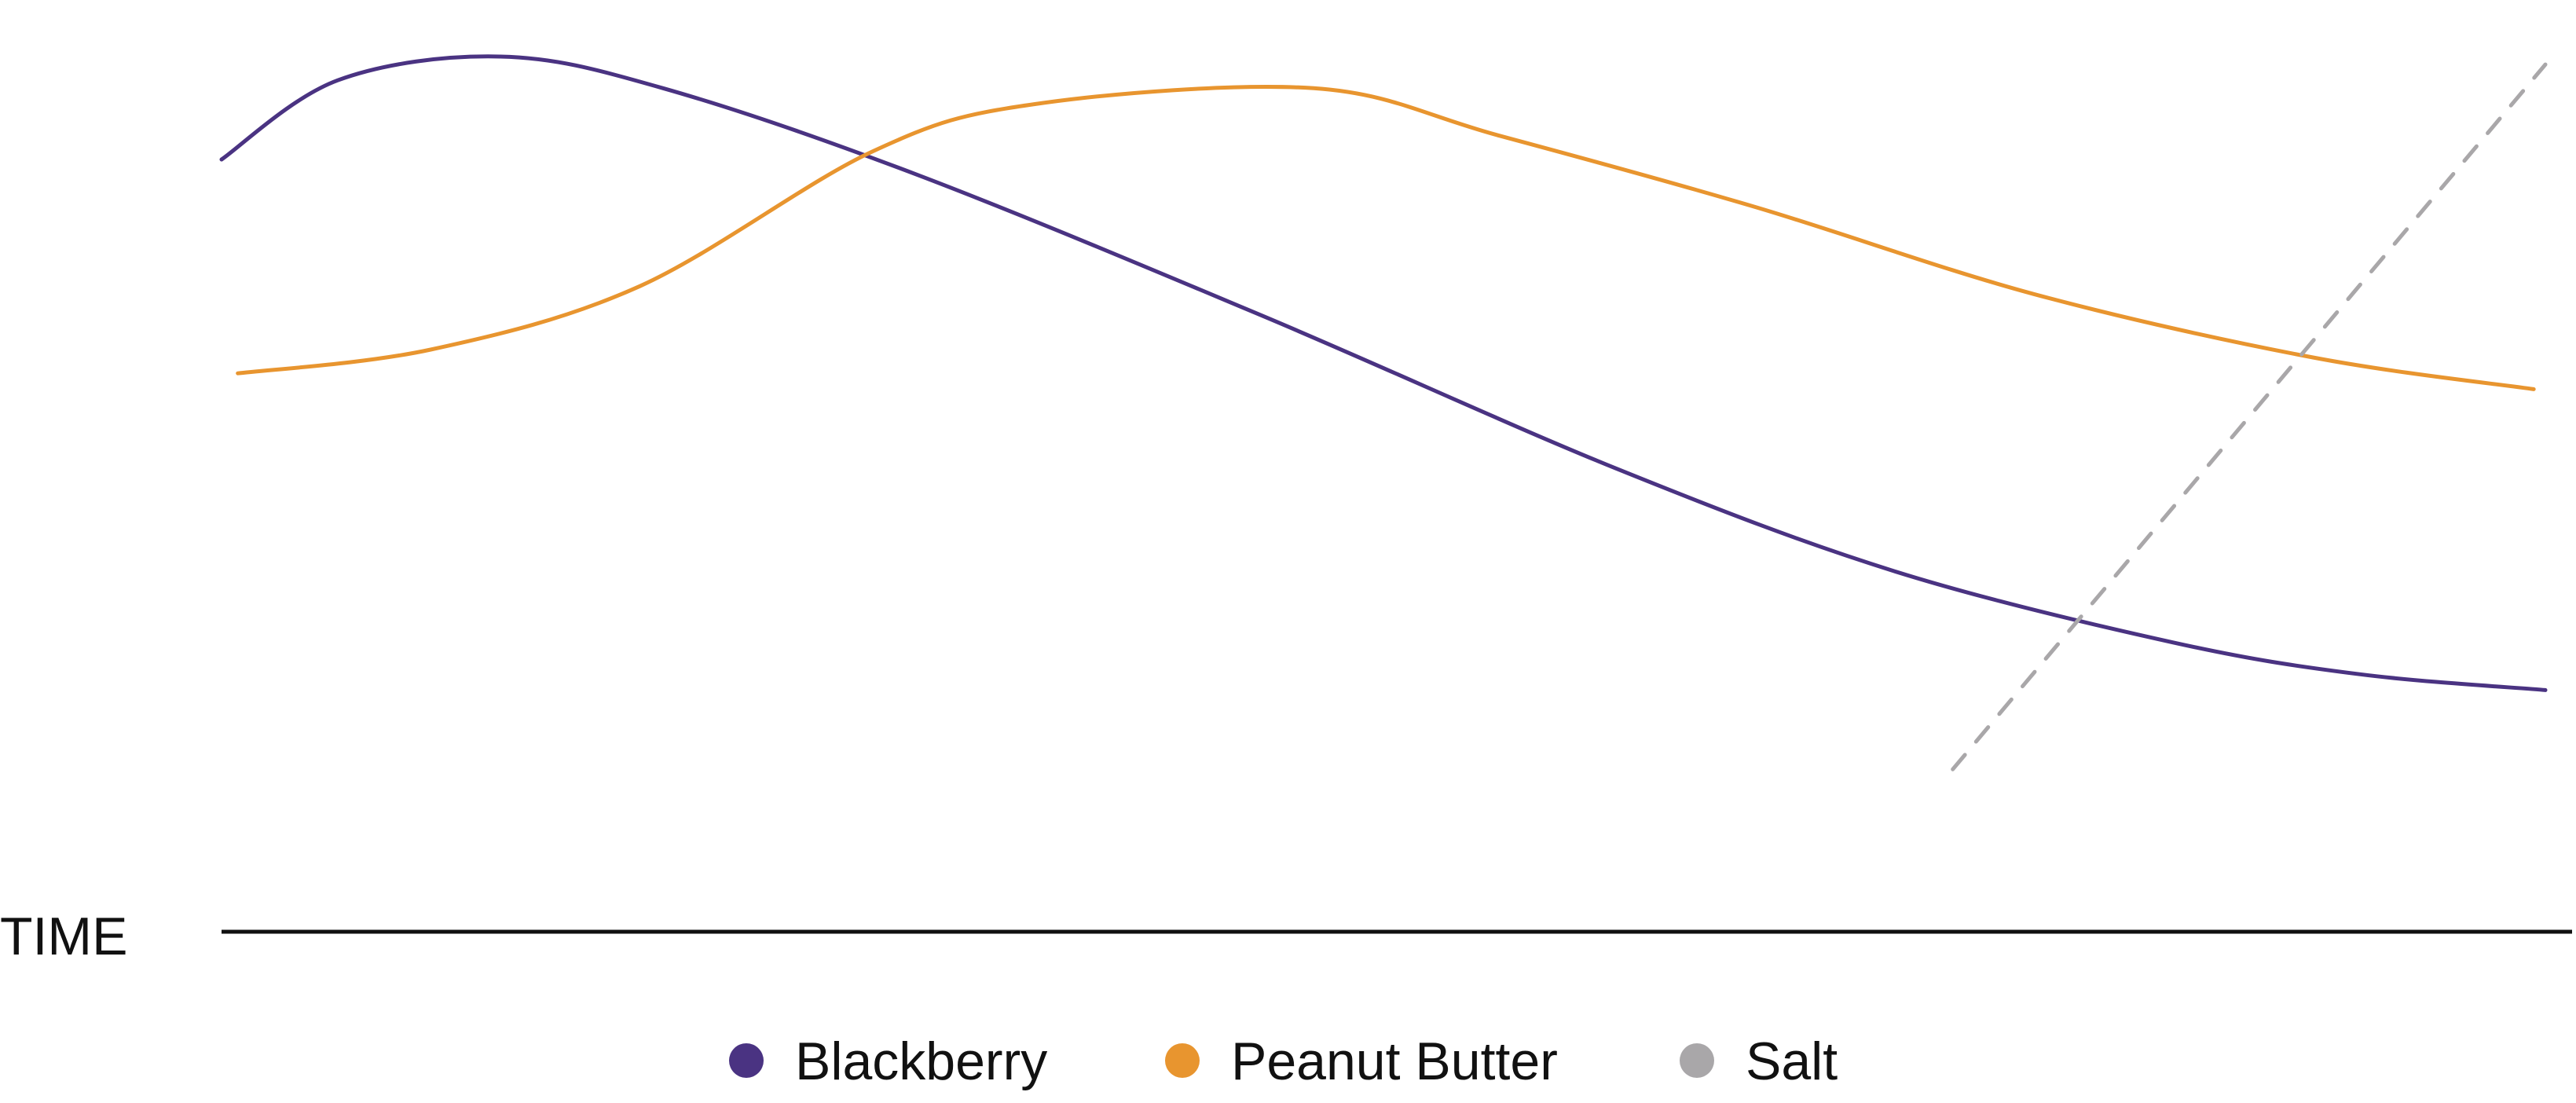 This screenshot has width=2576, height=1103. I want to click on legend-marker-salt, so click(1697, 1060).